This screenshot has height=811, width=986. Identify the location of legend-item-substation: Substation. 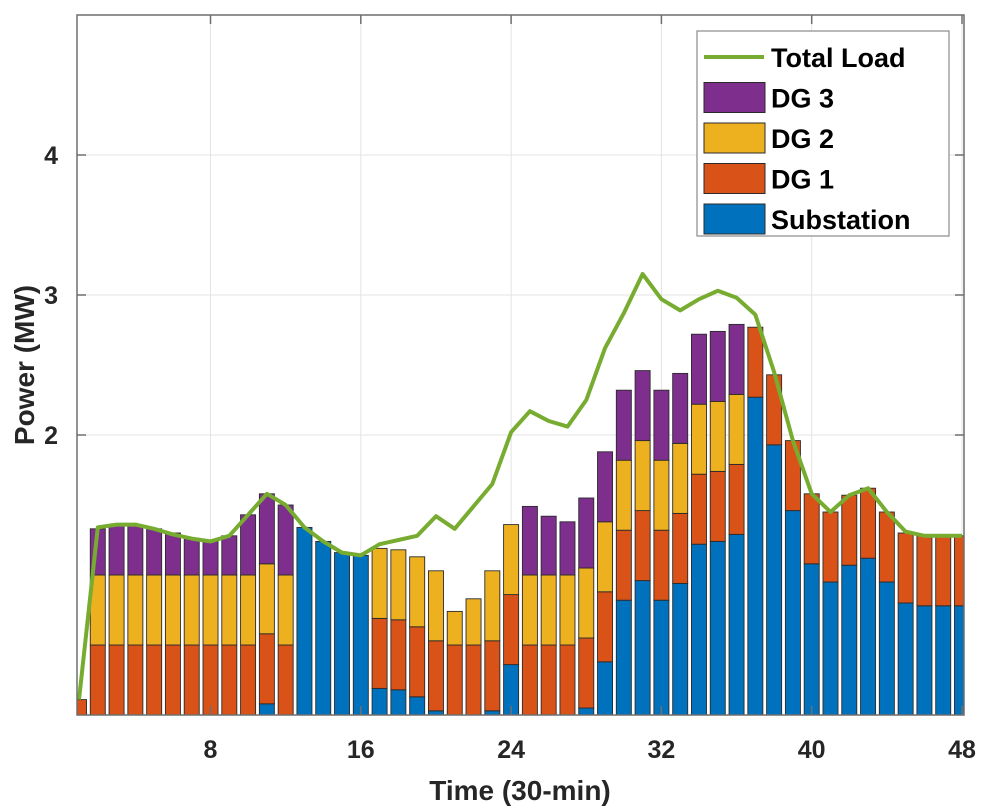
(807, 219).